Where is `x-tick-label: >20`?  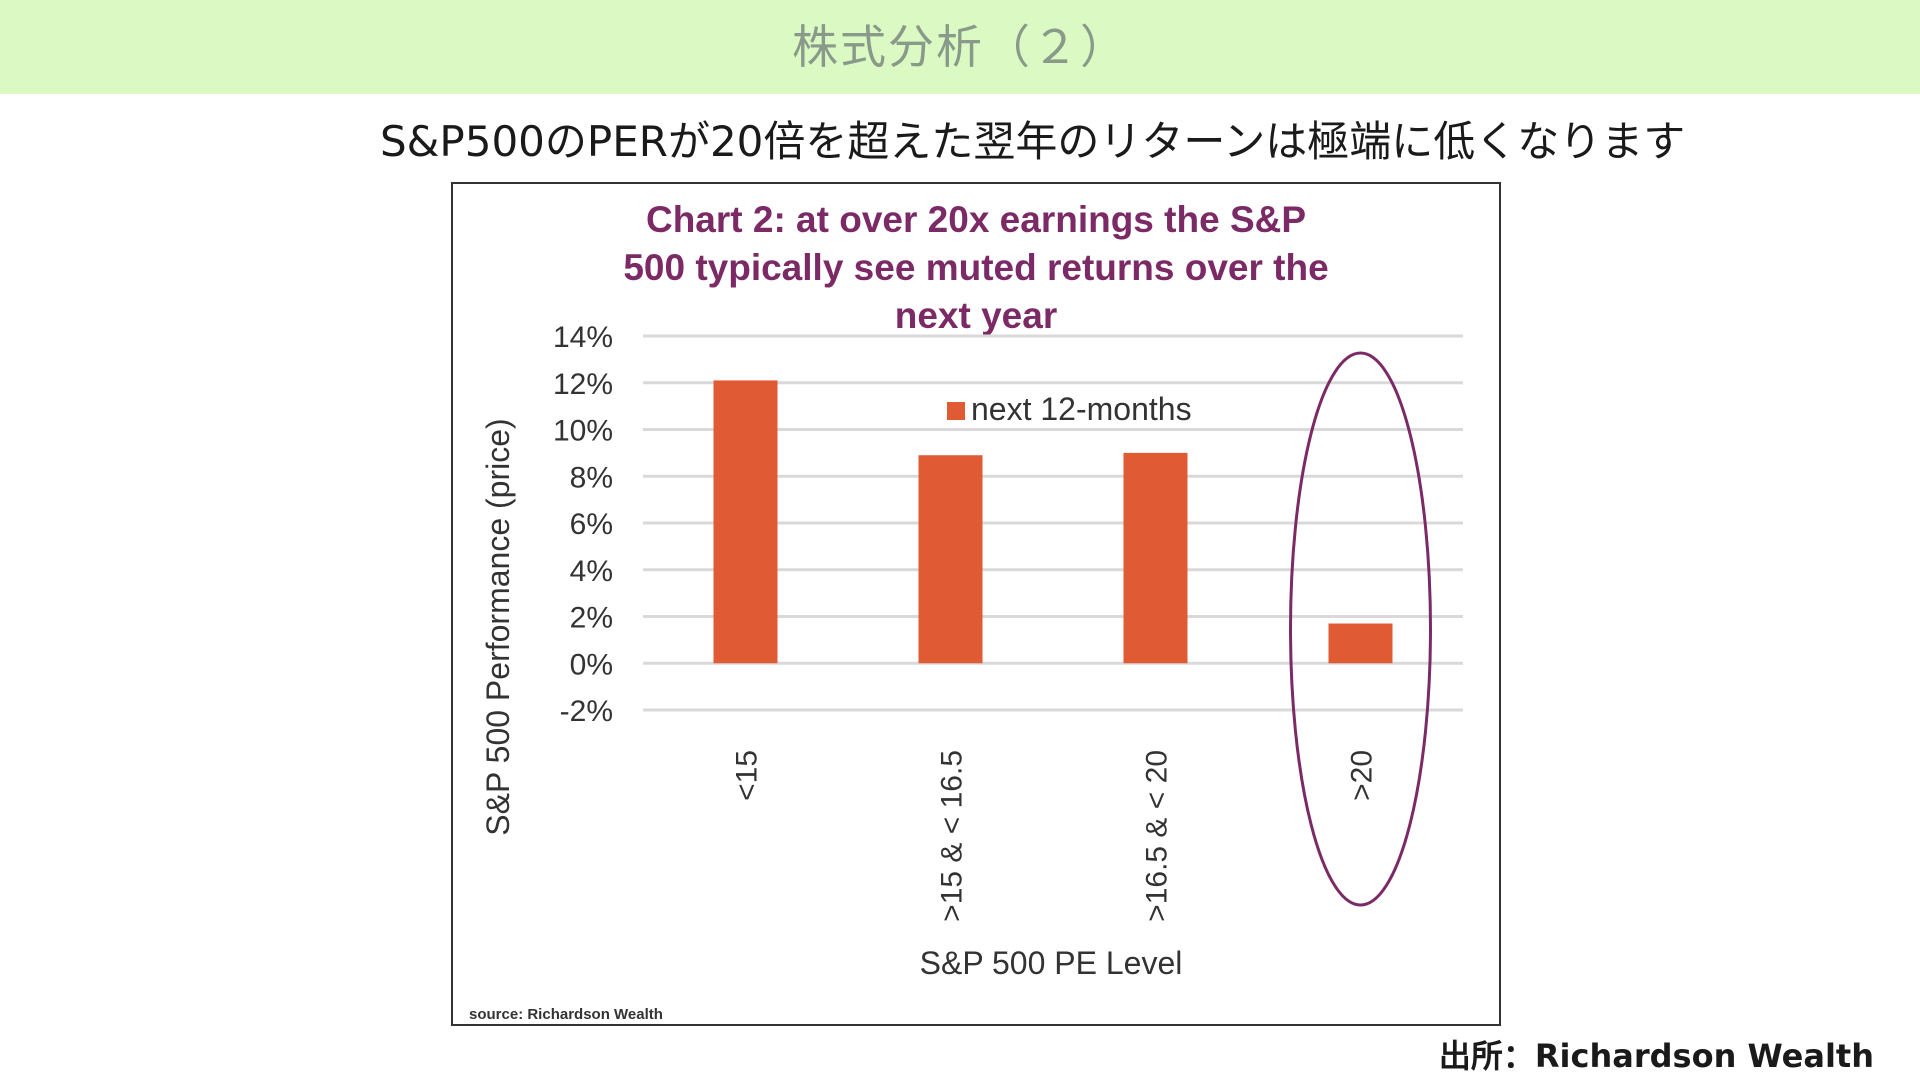 x-tick-label: >20 is located at coordinates (1362, 775).